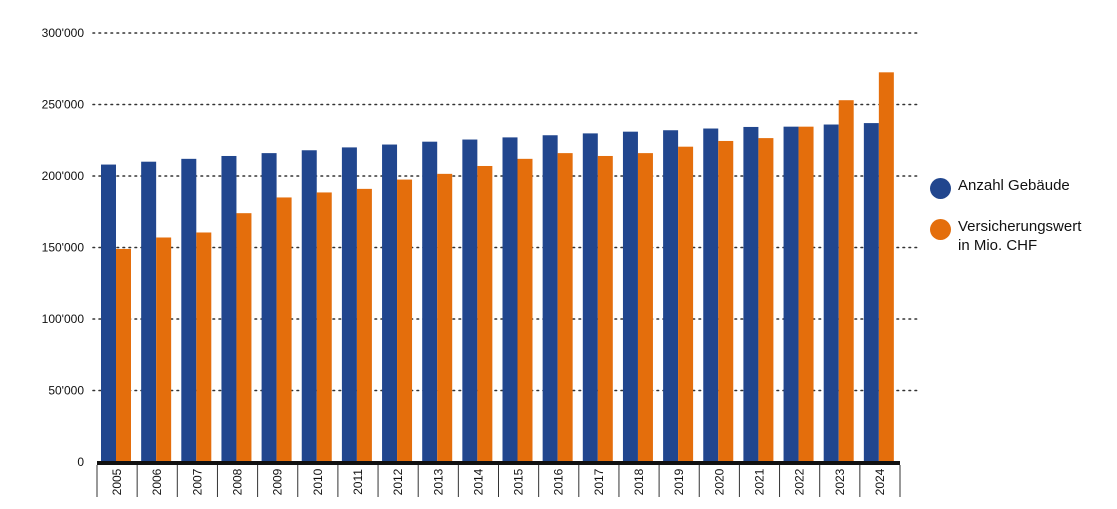 The height and width of the screenshot is (509, 1117). What do you see at coordinates (80, 462) in the screenshot?
I see `y-tick-label: 0` at bounding box center [80, 462].